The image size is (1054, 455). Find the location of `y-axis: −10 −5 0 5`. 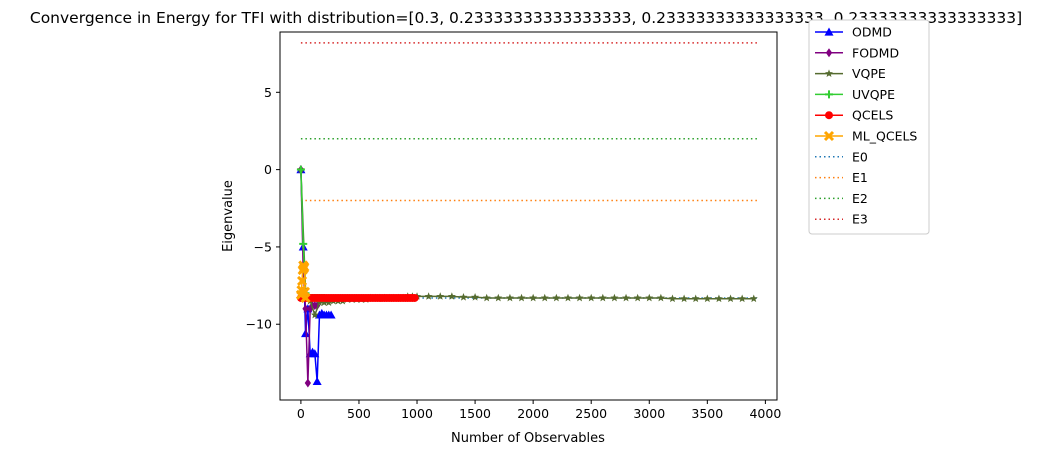

y-axis: −10 −5 0 5 is located at coordinates (263, 208).